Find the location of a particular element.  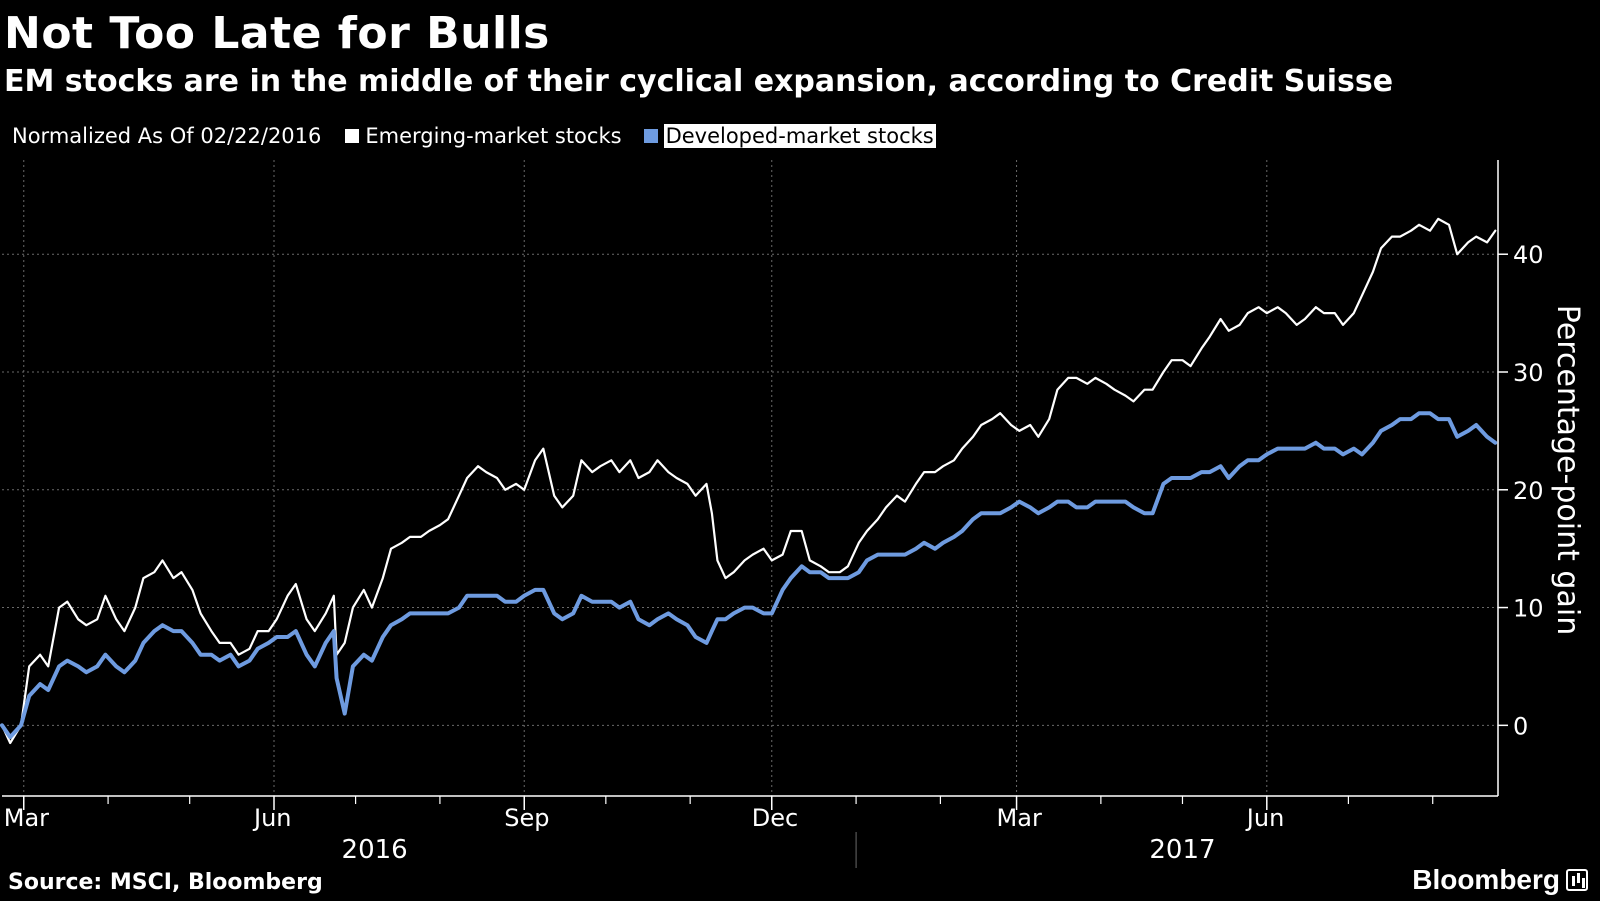

legend-swatch-developed is located at coordinates (650, 136).